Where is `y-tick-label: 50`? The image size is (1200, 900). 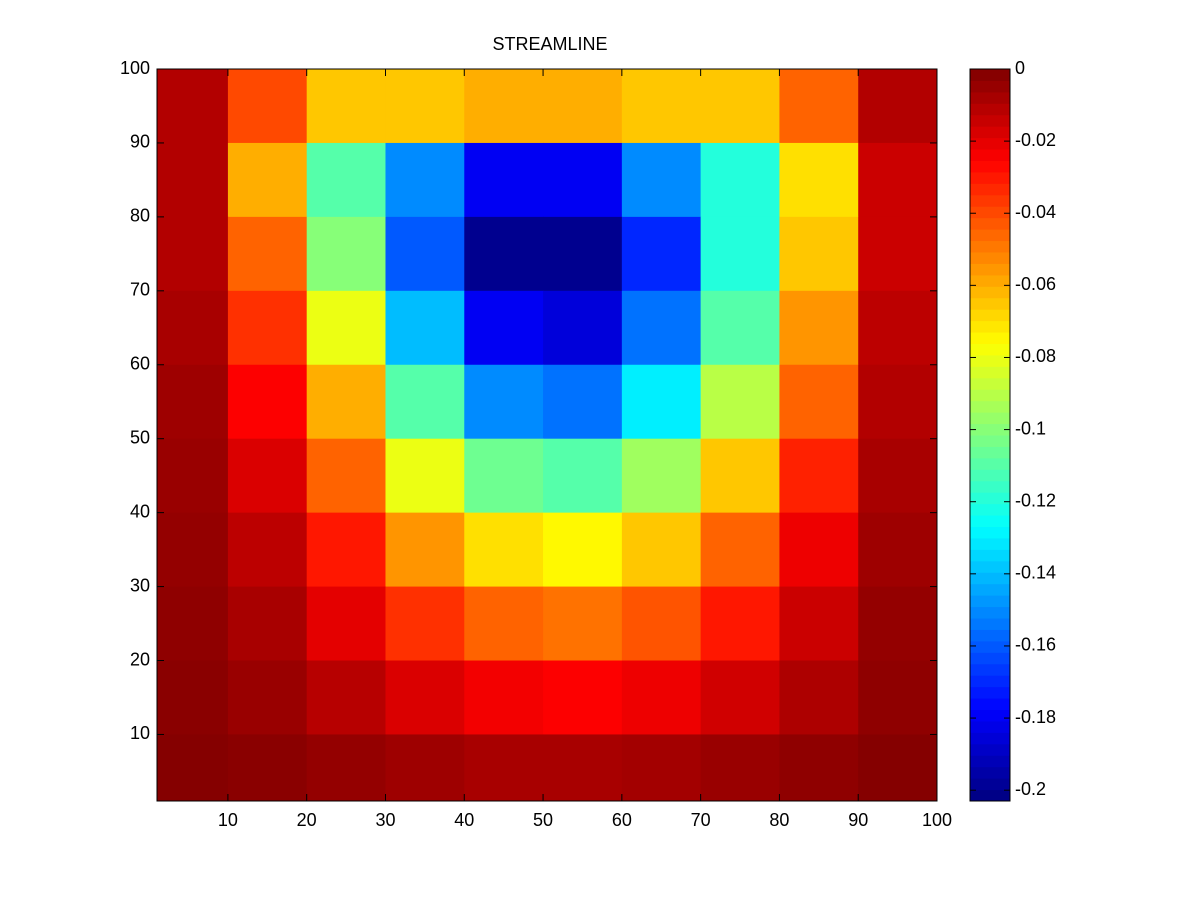
y-tick-label: 50 is located at coordinates (140, 437).